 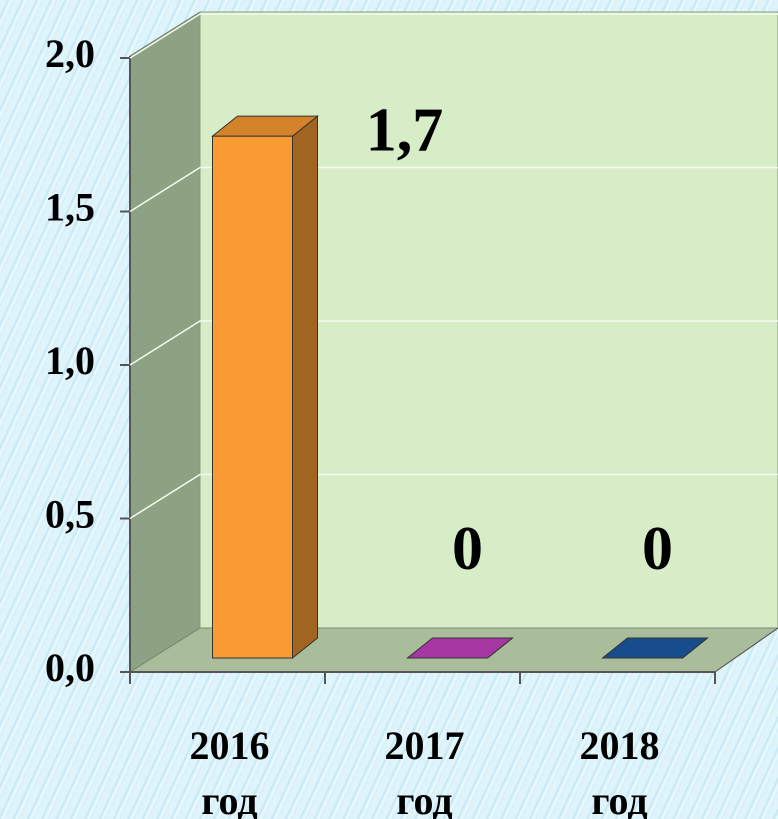 I want to click on y-tick-label: 1,0, so click(x=70, y=360).